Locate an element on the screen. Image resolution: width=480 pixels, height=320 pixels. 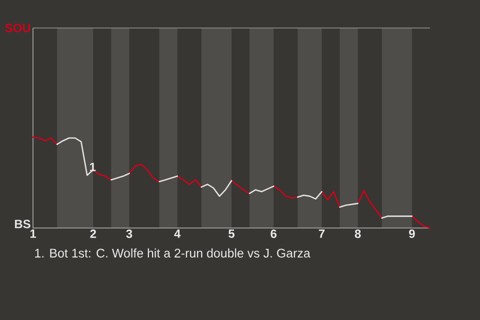
x-tick-label: 4 is located at coordinates (177, 234).